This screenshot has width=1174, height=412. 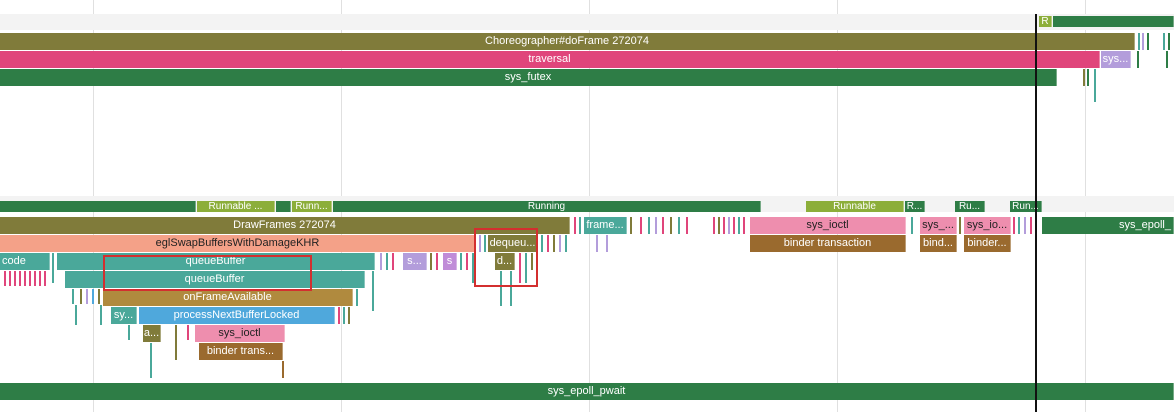 What do you see at coordinates (567, 41) in the screenshot?
I see `slice-choreographer-doframe: Choreographer#doFrame 272074` at bounding box center [567, 41].